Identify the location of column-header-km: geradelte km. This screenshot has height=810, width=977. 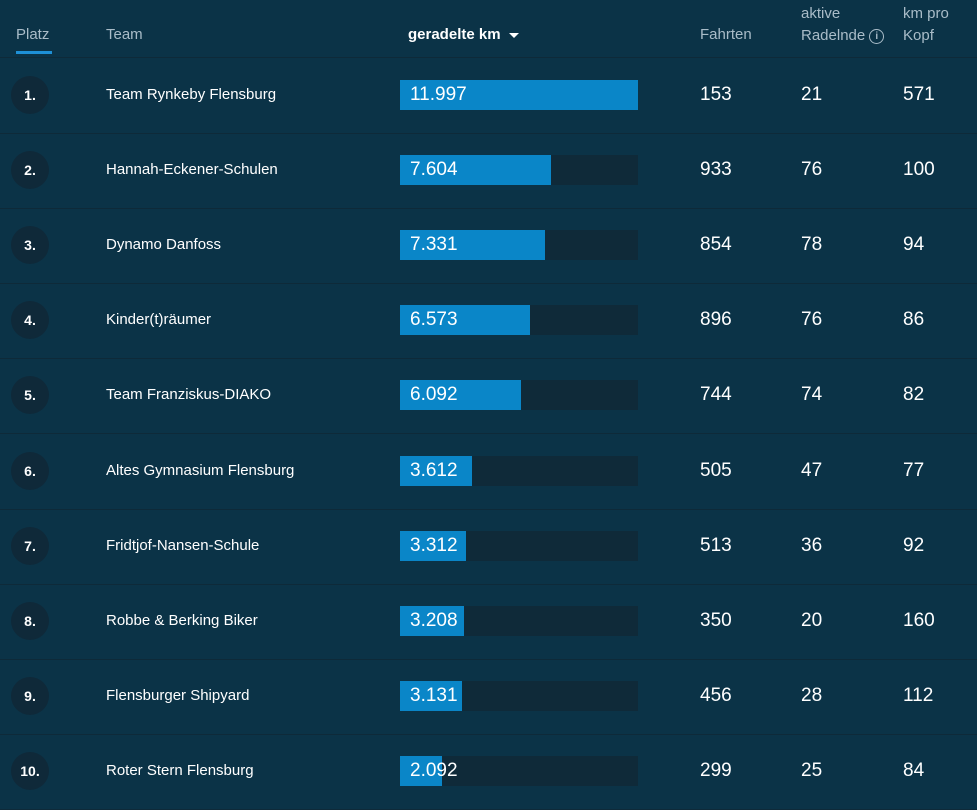
(463, 35).